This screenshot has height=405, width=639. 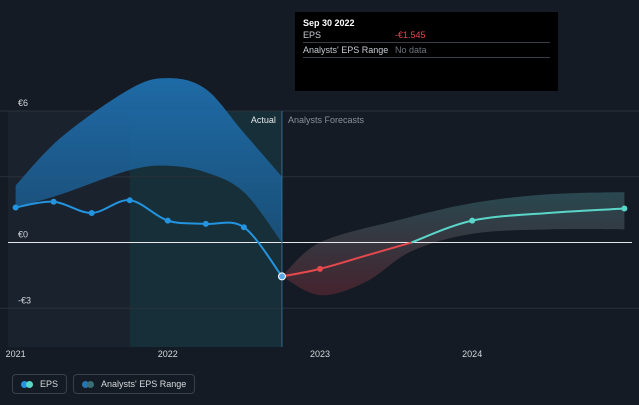 What do you see at coordinates (16, 354) in the screenshot?
I see `x-tick-label: 2021` at bounding box center [16, 354].